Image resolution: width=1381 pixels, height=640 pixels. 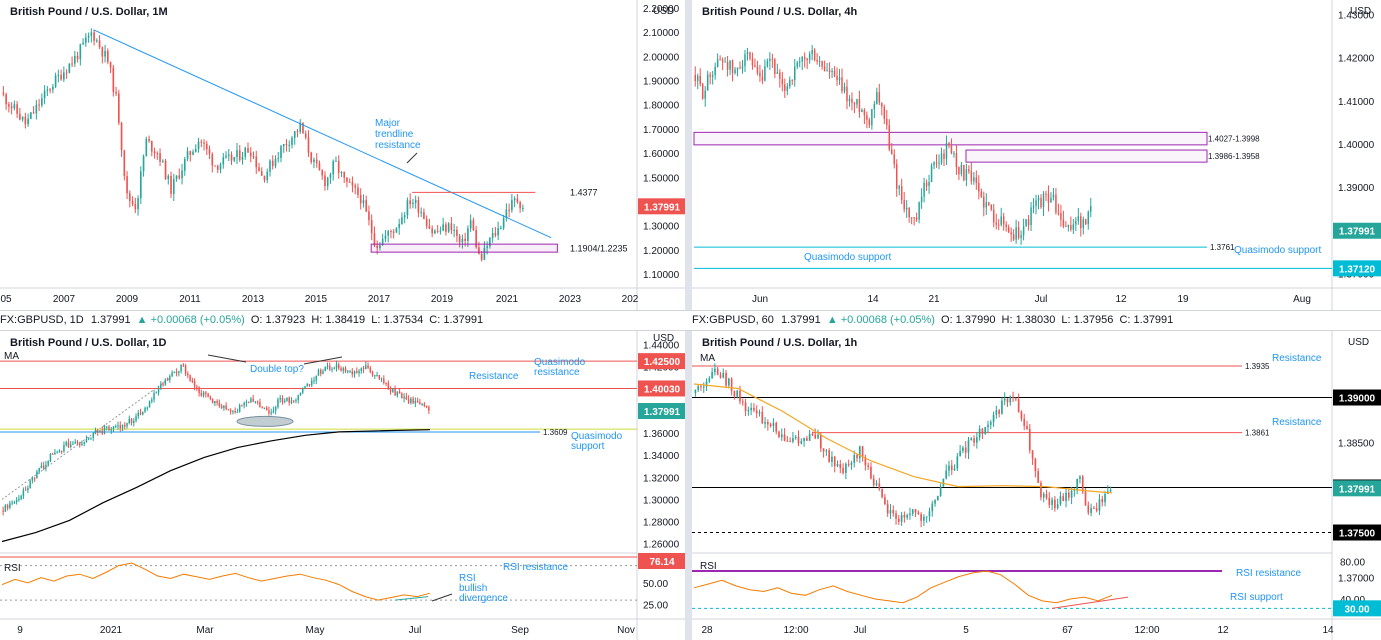 I want to click on y-tick-label: 1.43000, so click(x=1356, y=15).